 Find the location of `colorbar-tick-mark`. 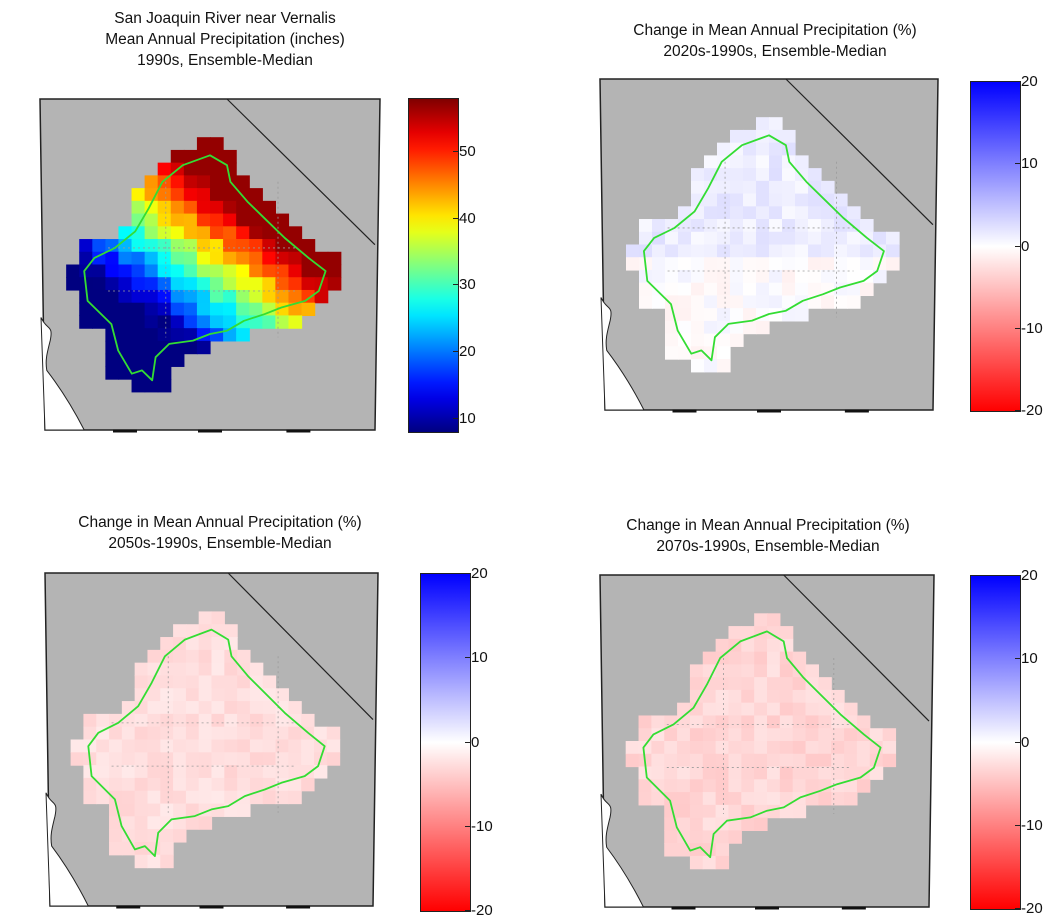

colorbar-tick-mark is located at coordinates (455, 285).